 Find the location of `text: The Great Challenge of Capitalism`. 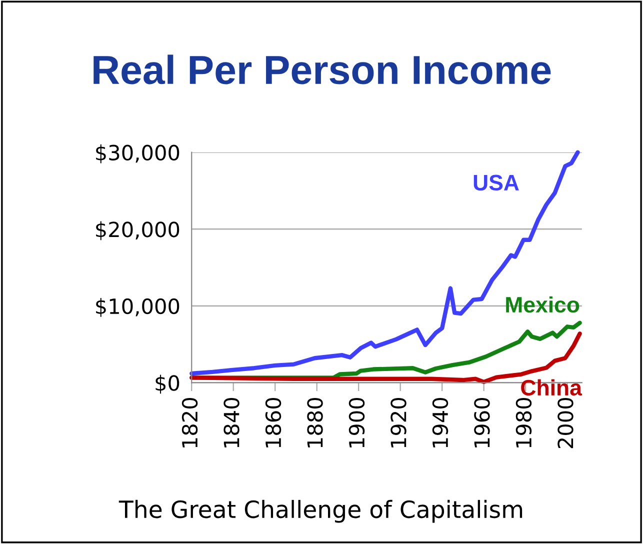

text: The Great Challenge of Capitalism is located at coordinates (320, 511).